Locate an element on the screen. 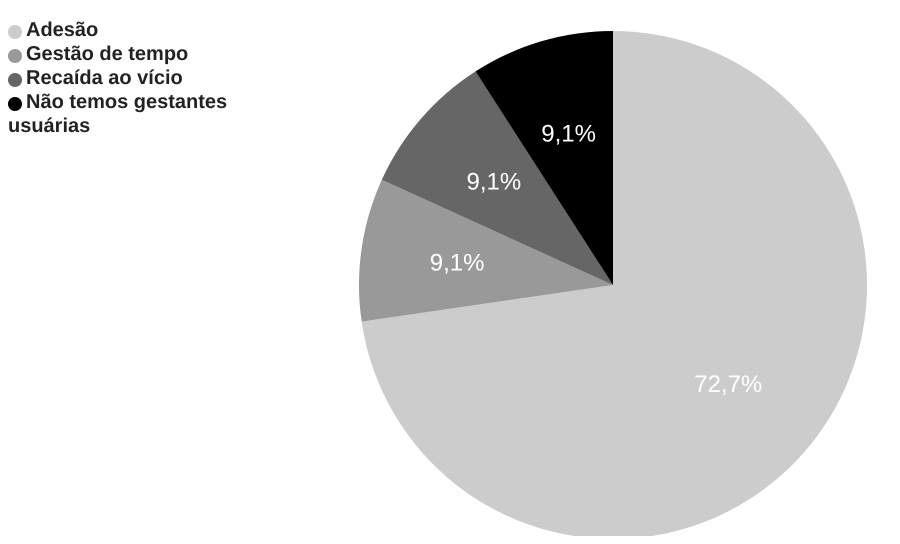 The width and height of the screenshot is (900, 544). legend-label: Não temos gestantes usuárias is located at coordinates (118, 114).